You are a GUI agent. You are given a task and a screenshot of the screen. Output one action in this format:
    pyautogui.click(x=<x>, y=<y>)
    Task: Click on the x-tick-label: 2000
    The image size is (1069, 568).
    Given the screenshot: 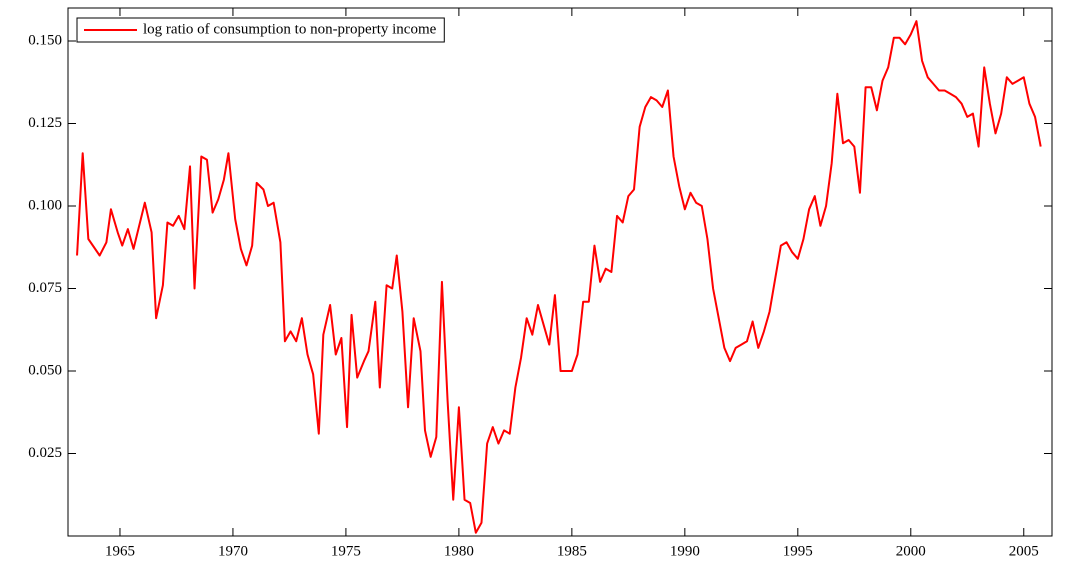 What is the action you would take?
    pyautogui.click(x=911, y=551)
    